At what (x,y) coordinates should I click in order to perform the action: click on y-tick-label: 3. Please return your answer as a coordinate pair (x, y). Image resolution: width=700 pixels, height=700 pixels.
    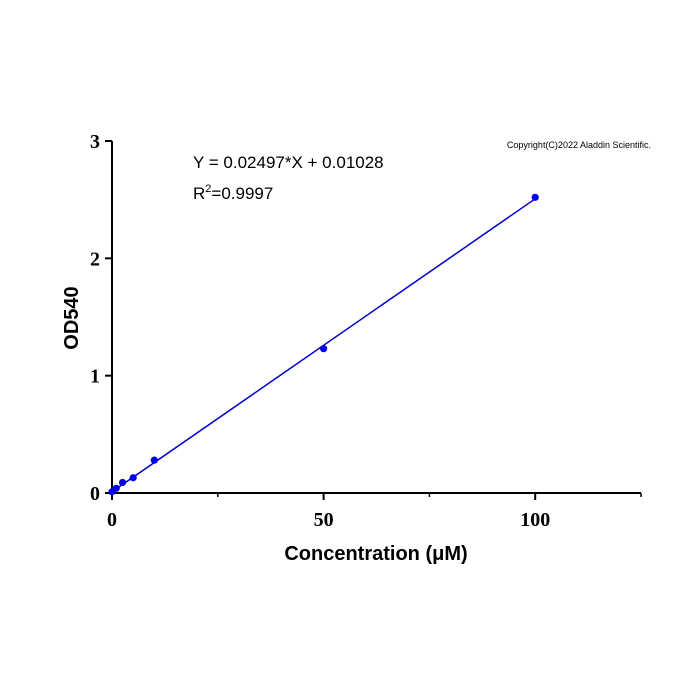
    Looking at the image, I should click on (95, 142).